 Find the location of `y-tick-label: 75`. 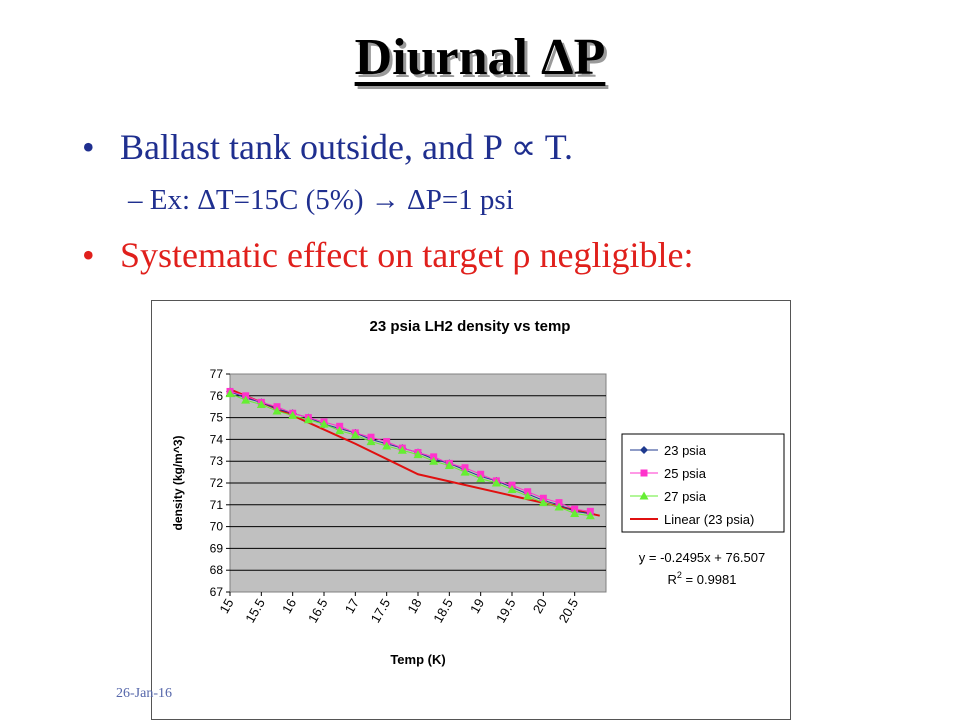

y-tick-label: 75 is located at coordinates (217, 418).